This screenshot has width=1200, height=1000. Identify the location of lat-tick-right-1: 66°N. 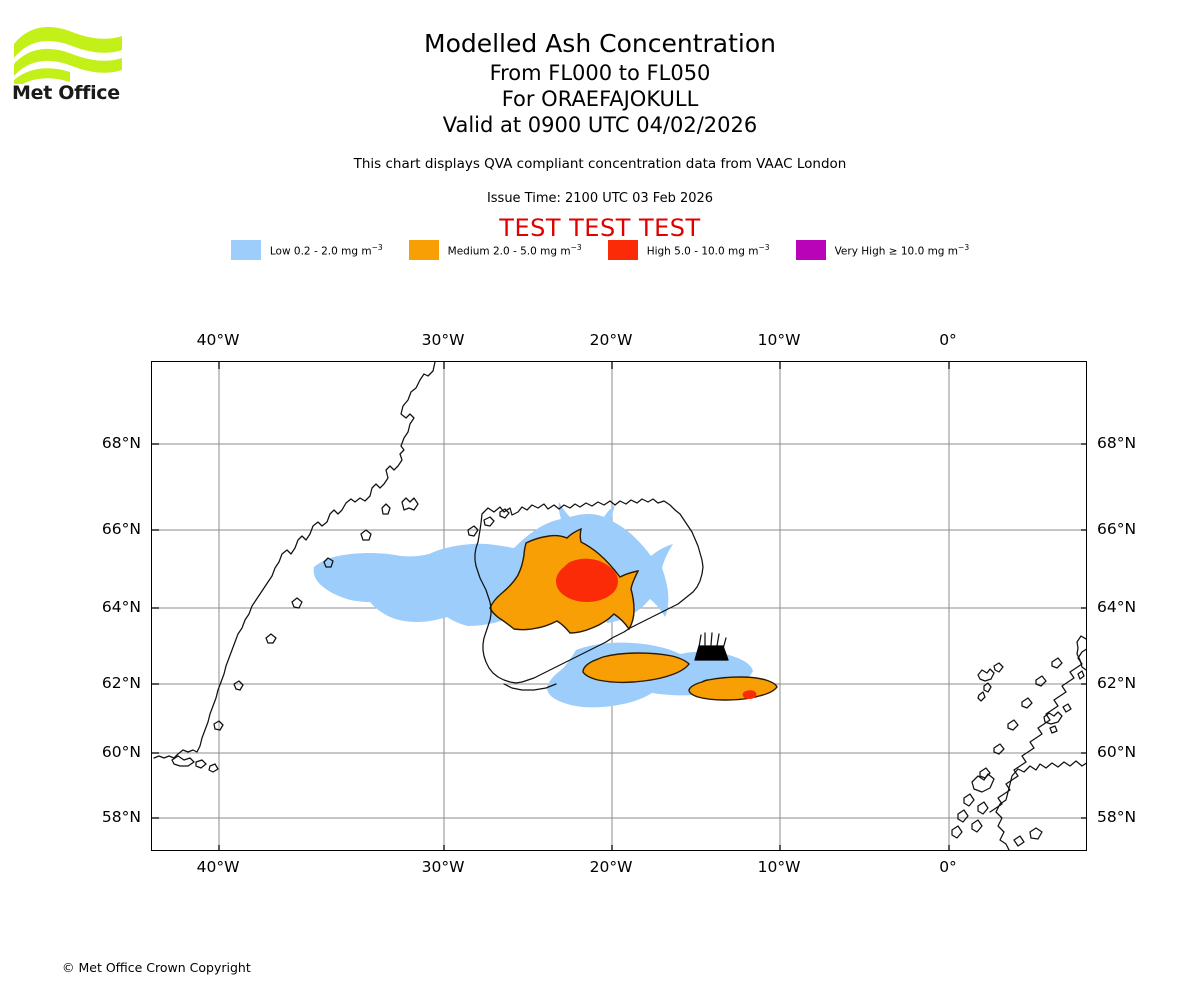
(1117, 529).